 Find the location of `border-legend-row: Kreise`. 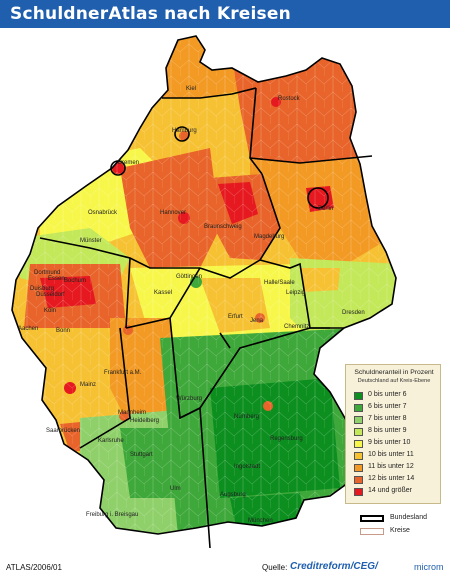

border-legend-row: Kreise is located at coordinates (403, 532).